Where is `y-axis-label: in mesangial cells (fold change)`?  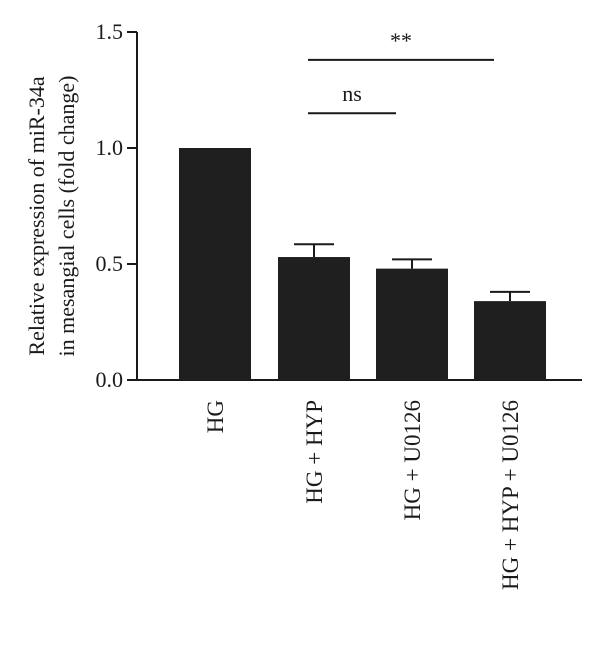
y-axis-label: in mesangial cells (fold change) is located at coordinates (66, 215).